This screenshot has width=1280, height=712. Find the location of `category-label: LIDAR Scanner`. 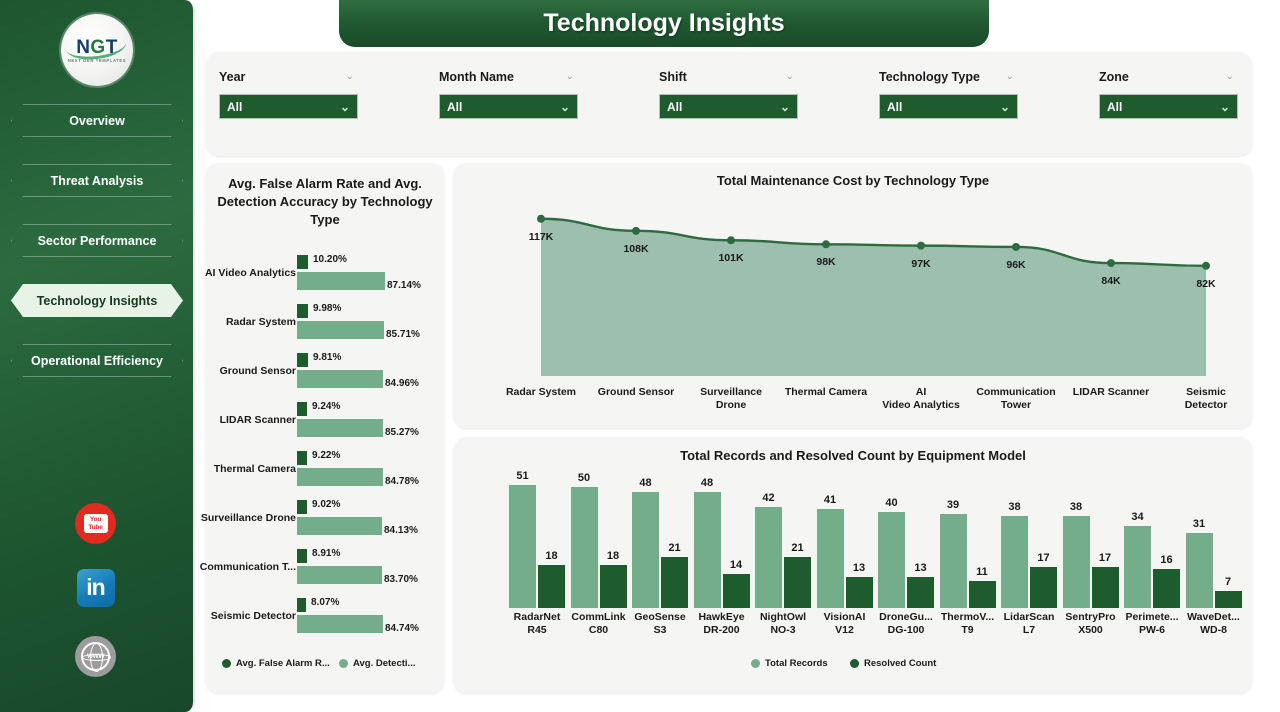

category-label: LIDAR Scanner is located at coordinates (257, 420).